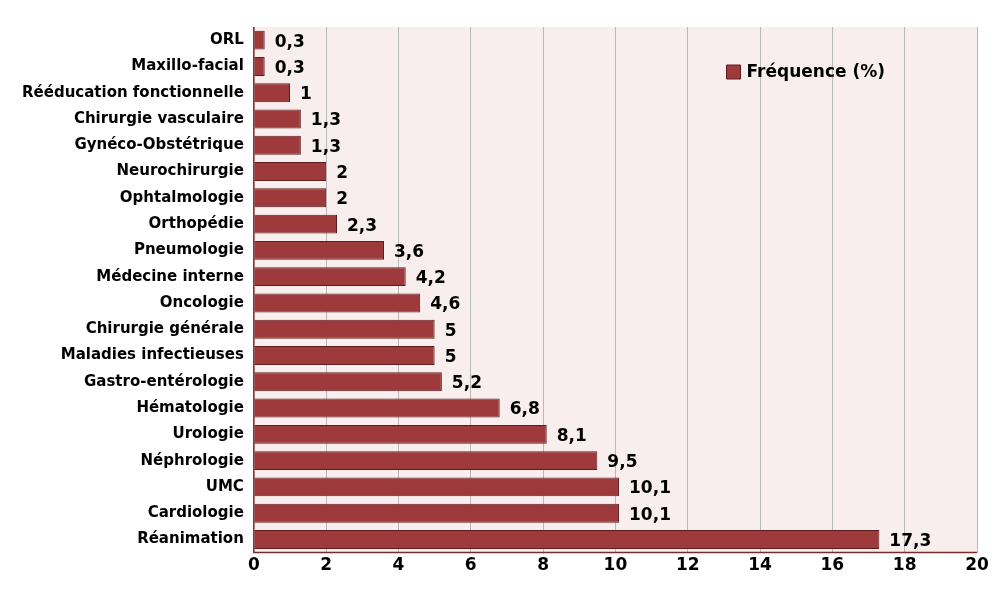 The image size is (1003, 589). I want to click on y-tick-label: Réanimation, so click(190, 538).